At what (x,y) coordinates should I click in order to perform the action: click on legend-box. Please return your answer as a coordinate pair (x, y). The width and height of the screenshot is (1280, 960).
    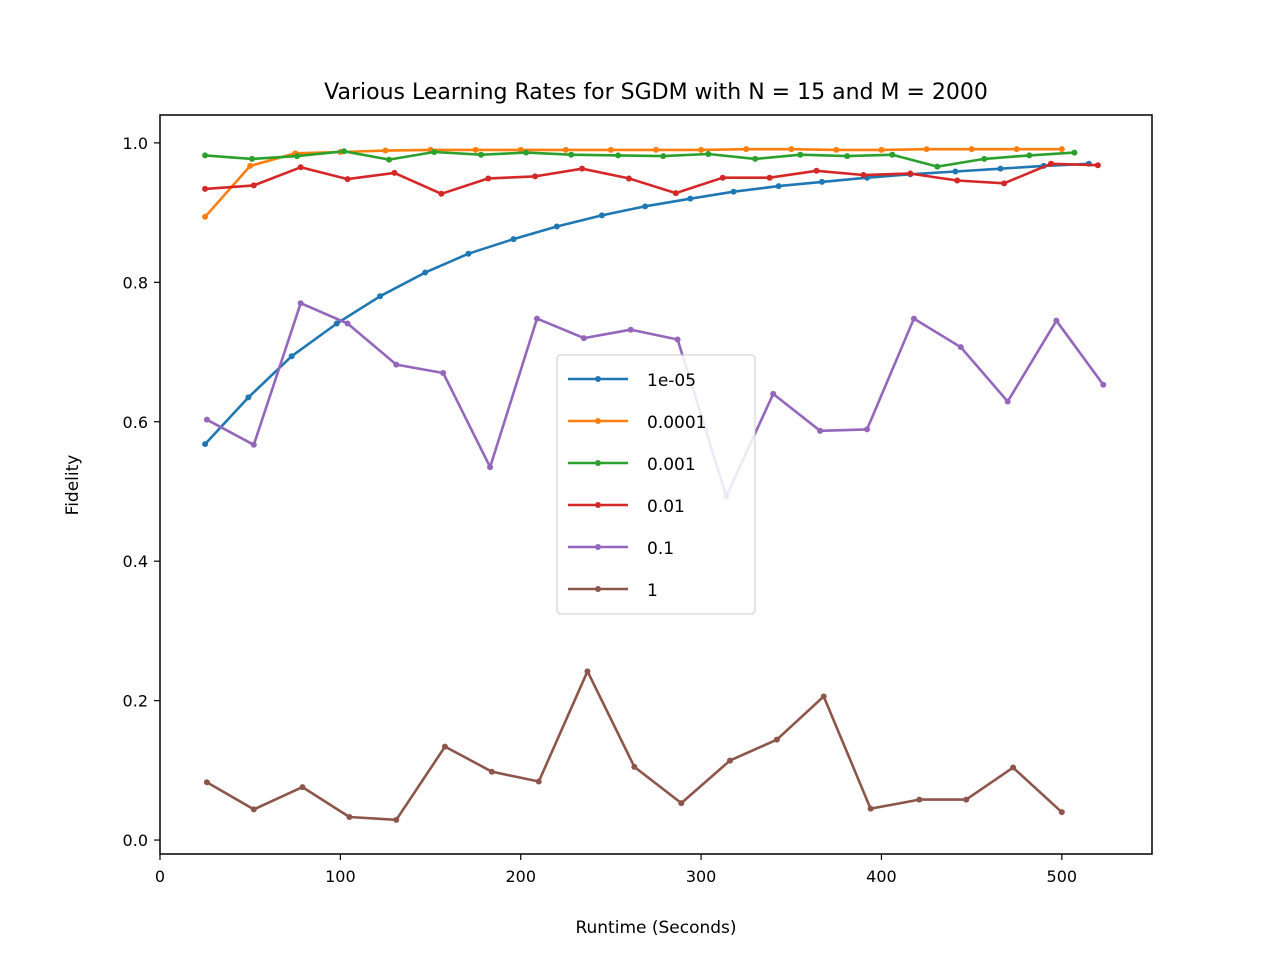
    Looking at the image, I should click on (656, 484).